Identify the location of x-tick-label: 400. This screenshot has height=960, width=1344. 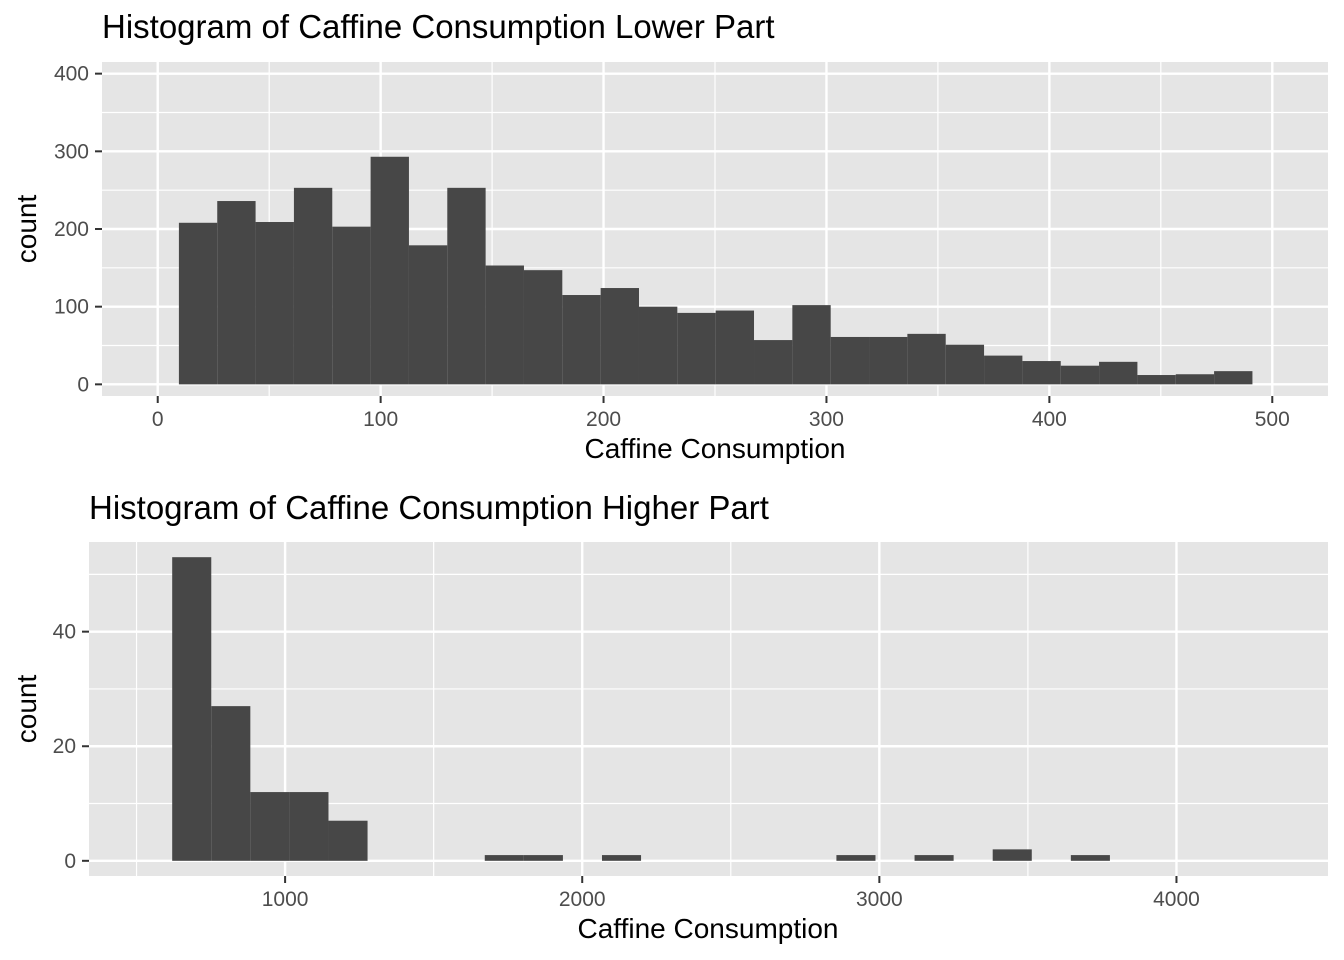
(1049, 419).